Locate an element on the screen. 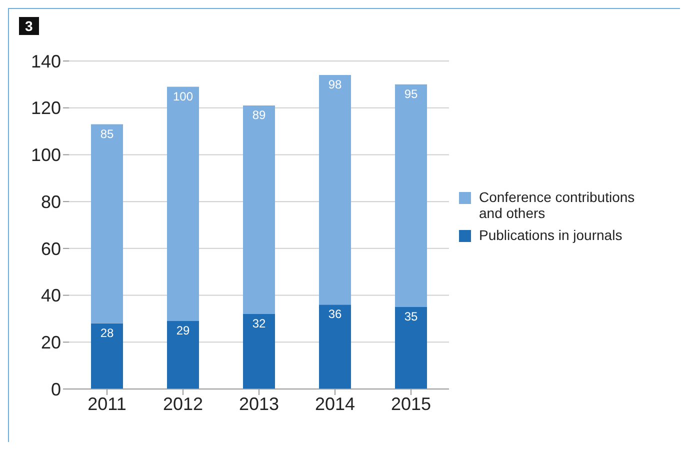  data-label: 35 is located at coordinates (411, 317).